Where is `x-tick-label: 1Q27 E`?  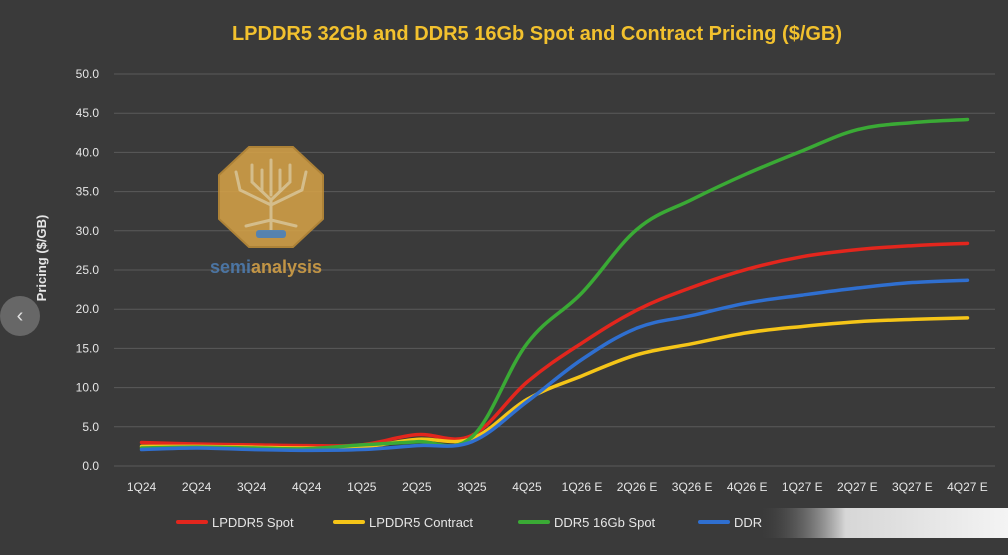
x-tick-label: 1Q27 E is located at coordinates (802, 487).